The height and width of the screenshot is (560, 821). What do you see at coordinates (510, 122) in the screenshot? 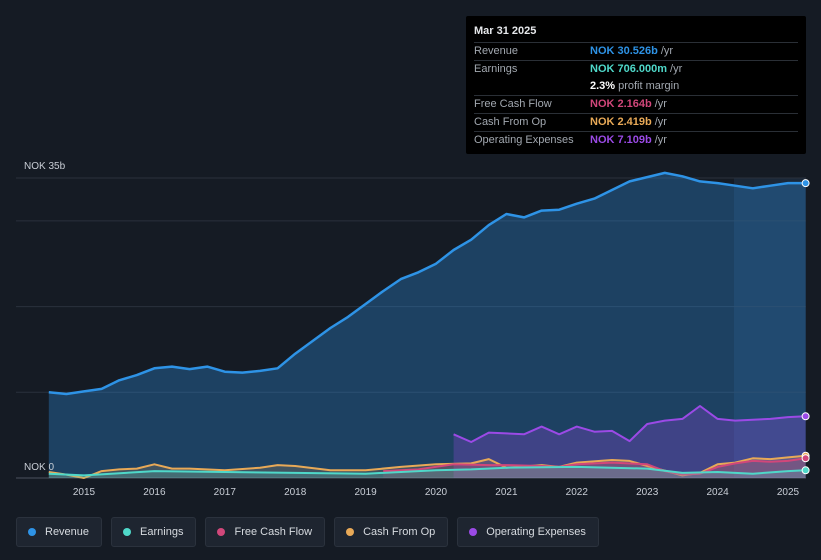
I see `tooltip-row-label: Cash From Op` at bounding box center [510, 122].